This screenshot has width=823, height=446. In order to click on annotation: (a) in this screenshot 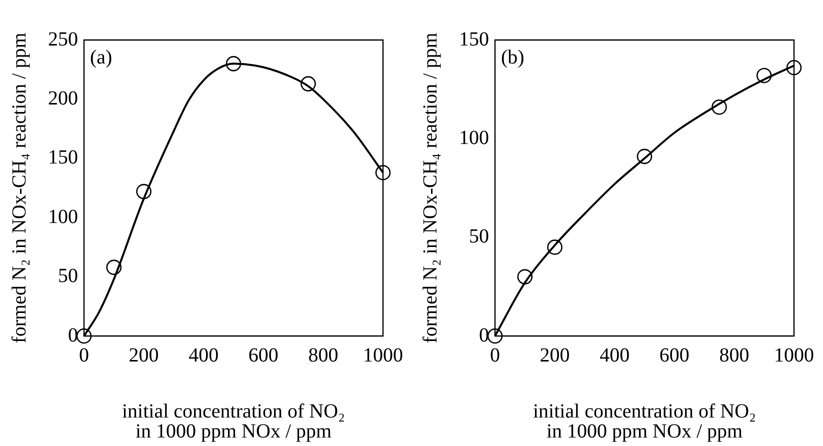, I will do `click(101, 57)`.